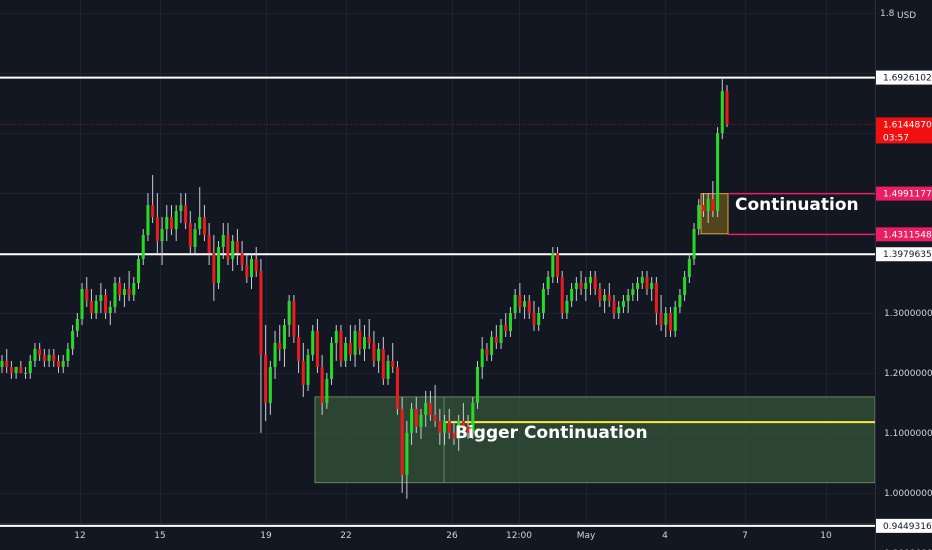 This screenshot has height=550, width=932. What do you see at coordinates (586, 536) in the screenshot?
I see `time-tick-label: May` at bounding box center [586, 536].